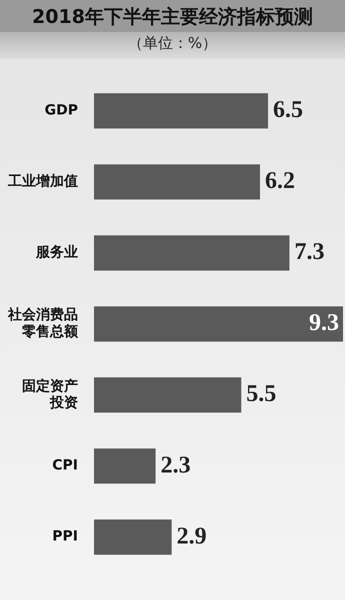  Describe the element at coordinates (172, 16) in the screenshot. I see `chart-title: 2018年下半年主要经济指标预测` at that location.